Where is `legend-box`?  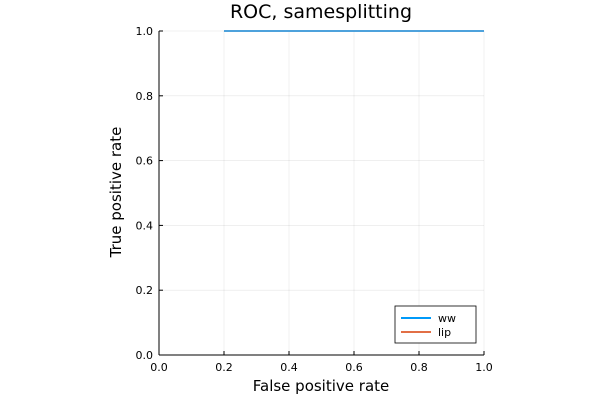
legend-box is located at coordinates (435, 324).